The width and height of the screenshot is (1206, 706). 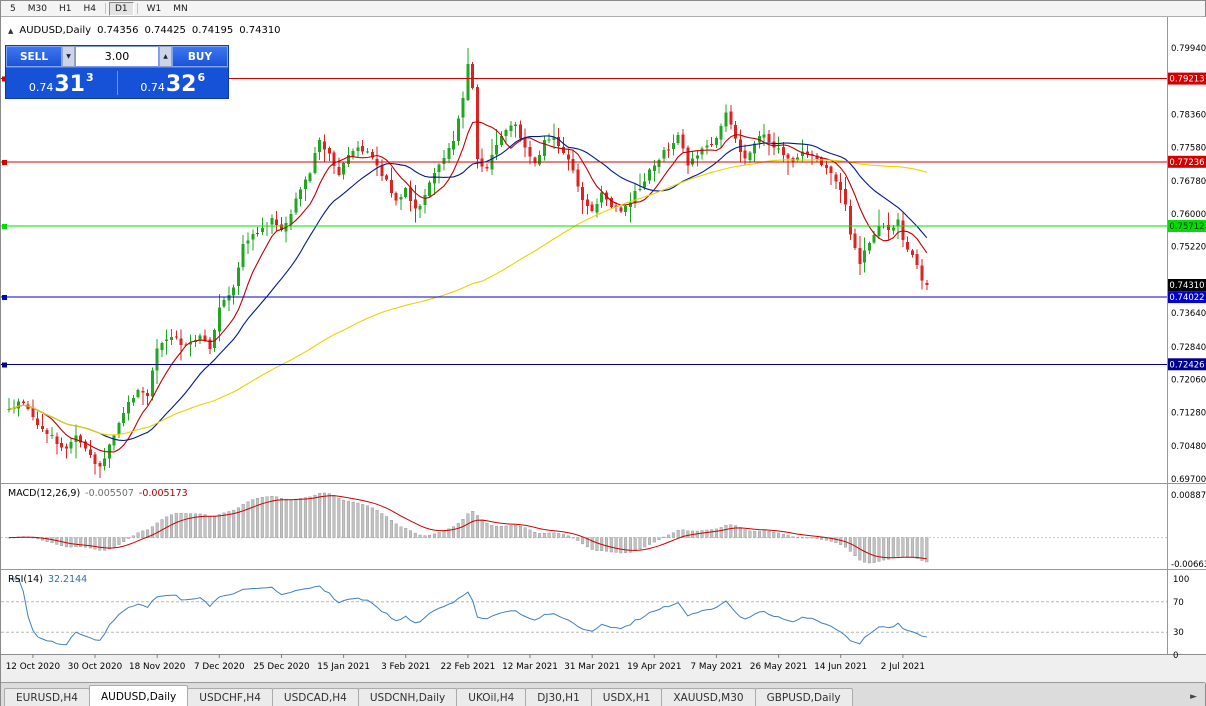 What do you see at coordinates (468, 667) in the screenshot?
I see `svg-text: 22 Feb 2021` at bounding box center [468, 667].